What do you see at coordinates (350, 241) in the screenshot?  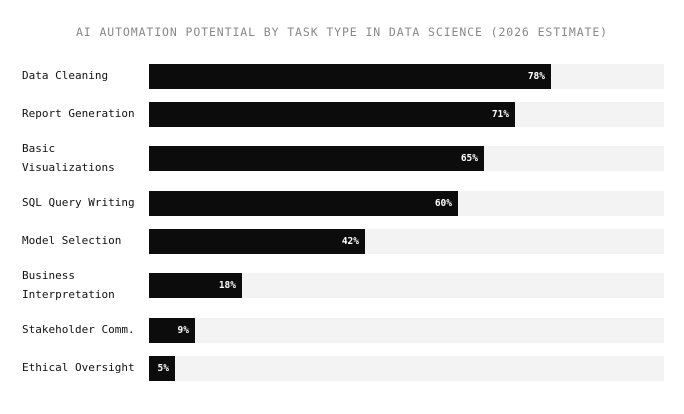 I see `data-label: 42%` at bounding box center [350, 241].